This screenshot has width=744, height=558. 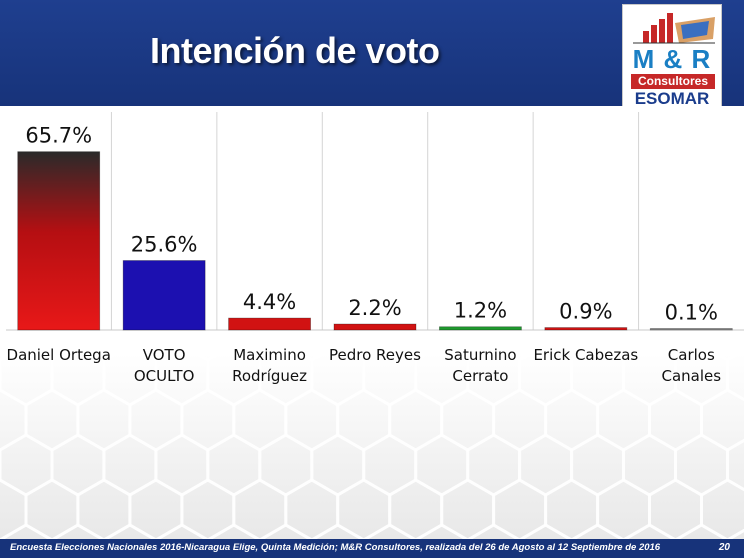 What do you see at coordinates (164, 245) in the screenshot?
I see `value-label-1: 25.6%` at bounding box center [164, 245].